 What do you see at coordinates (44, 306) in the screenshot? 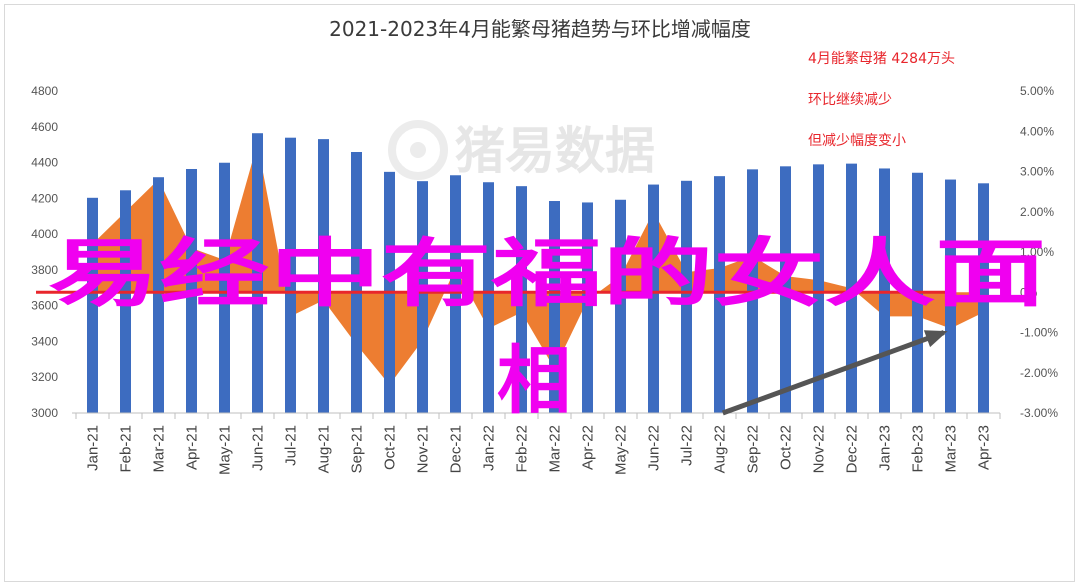
I see `y-left-tick-label: 3600` at bounding box center [44, 306].